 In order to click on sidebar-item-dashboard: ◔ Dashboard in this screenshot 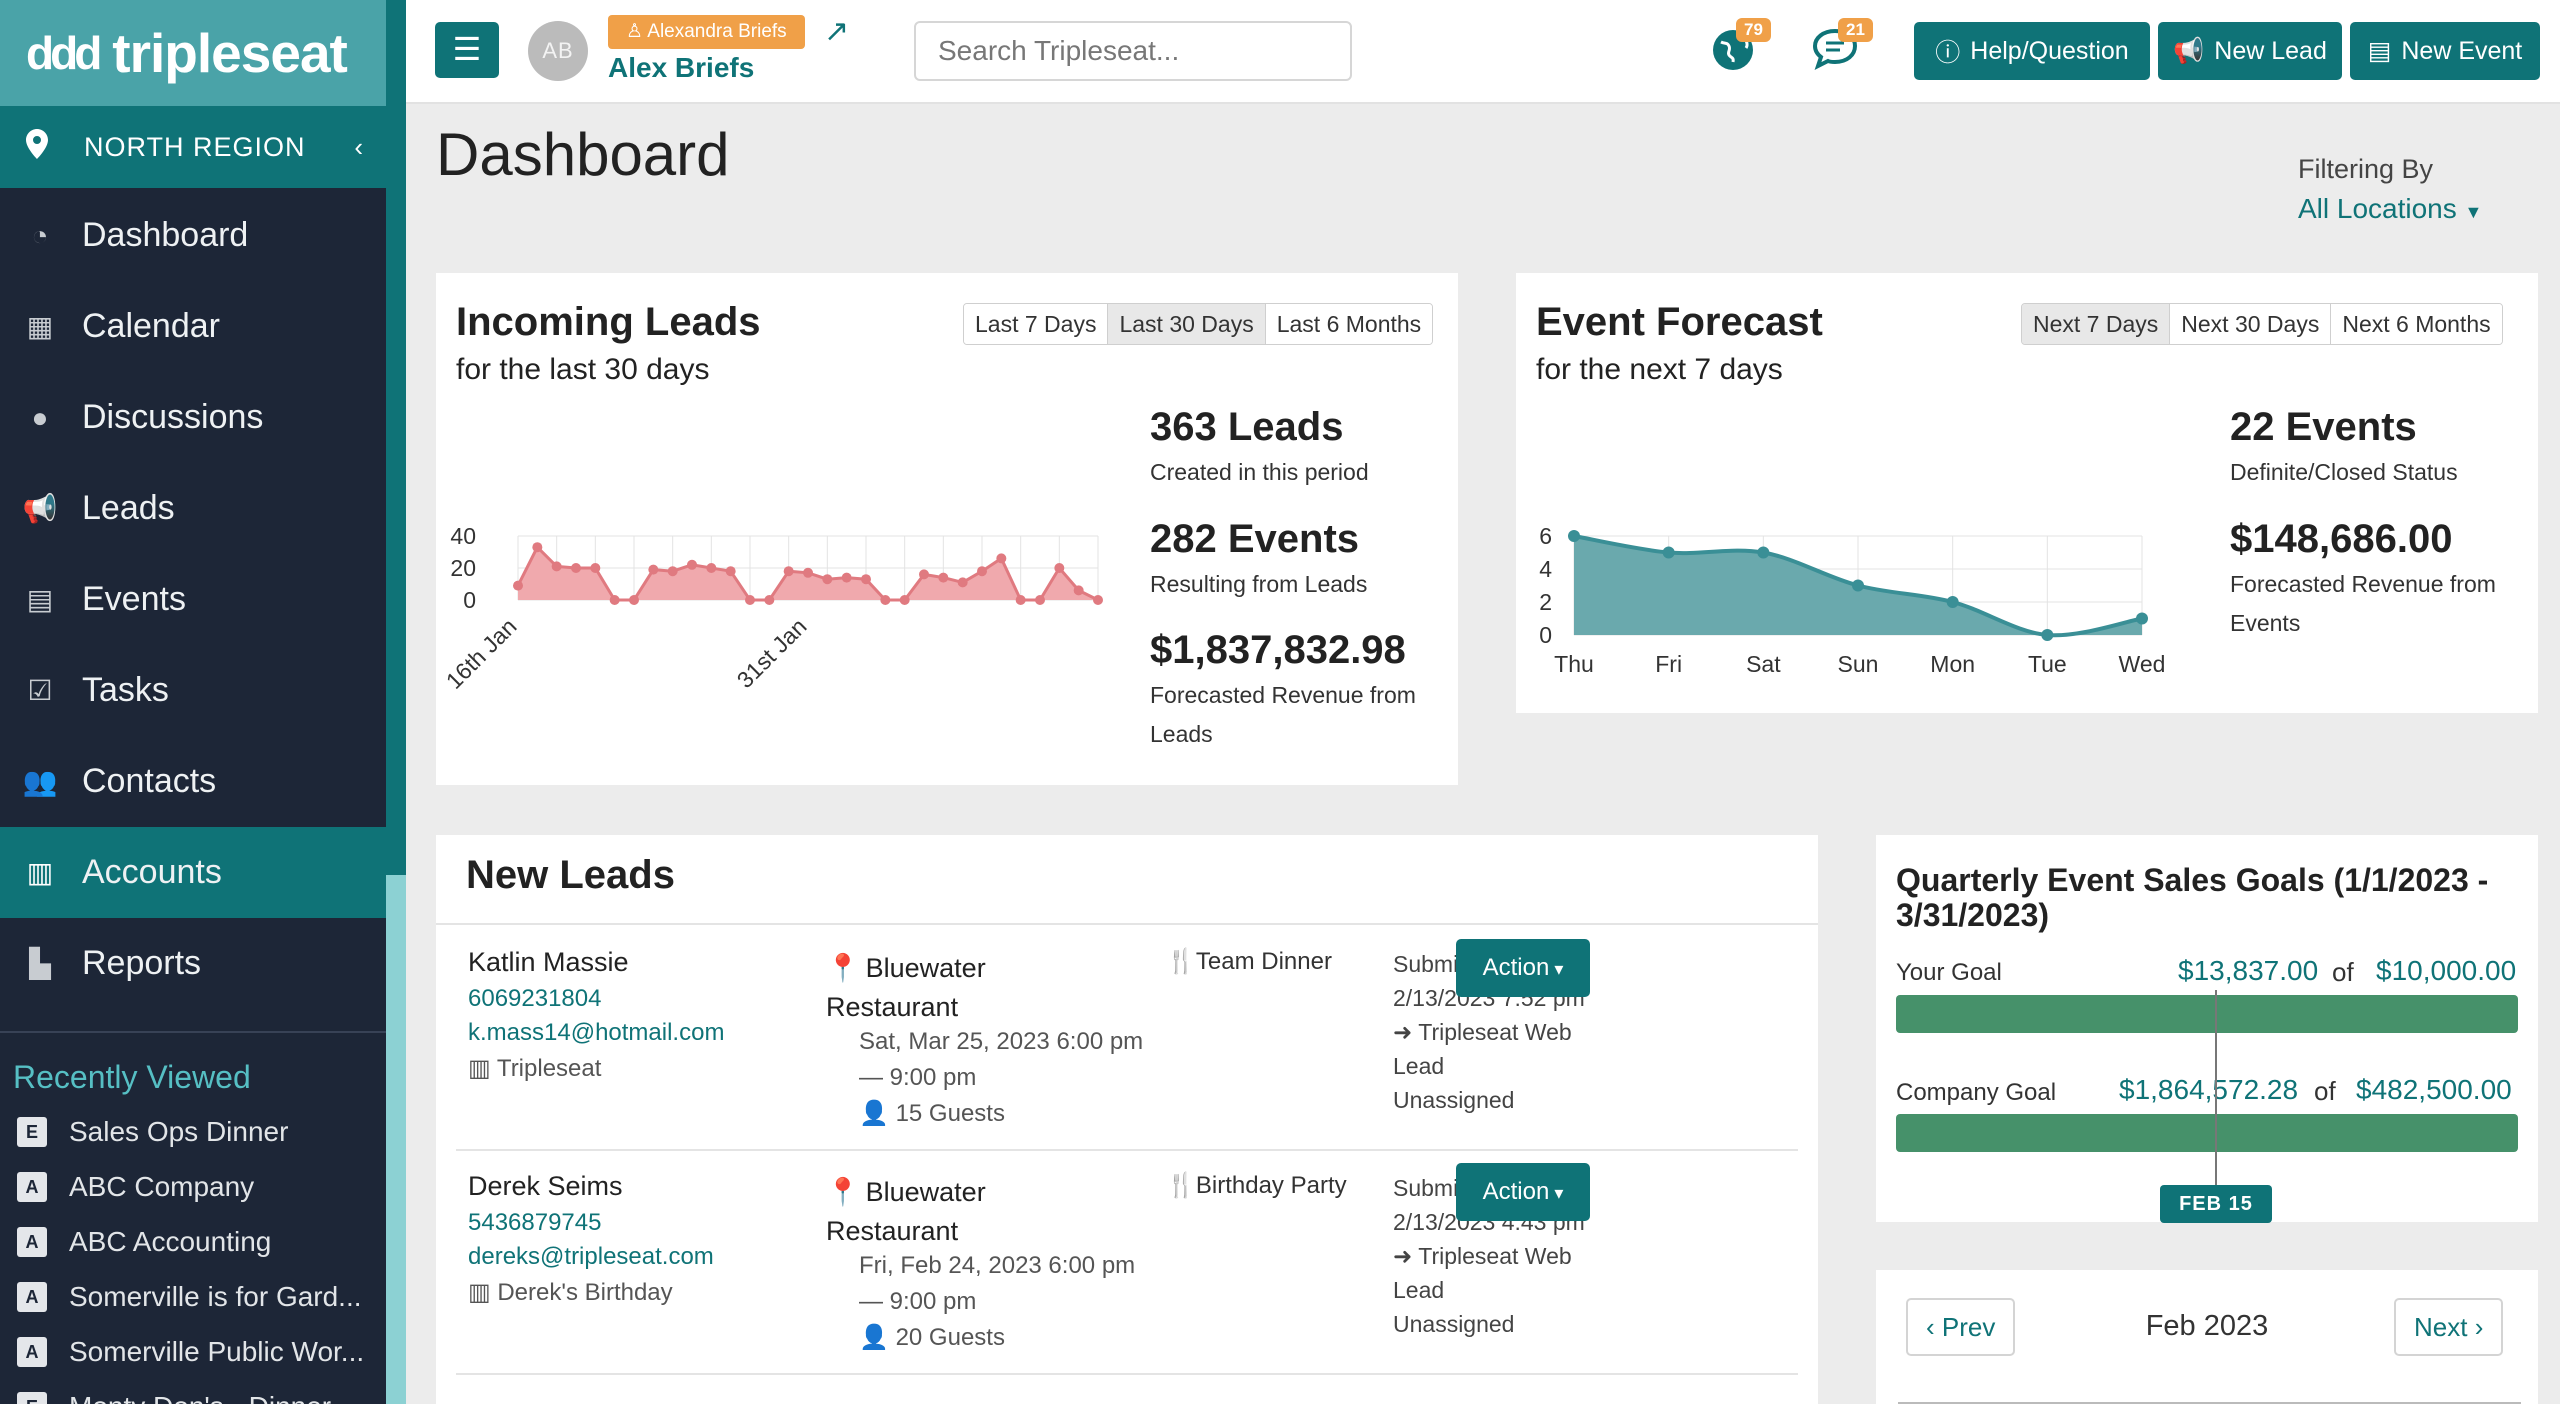, I will do `click(193, 235)`.